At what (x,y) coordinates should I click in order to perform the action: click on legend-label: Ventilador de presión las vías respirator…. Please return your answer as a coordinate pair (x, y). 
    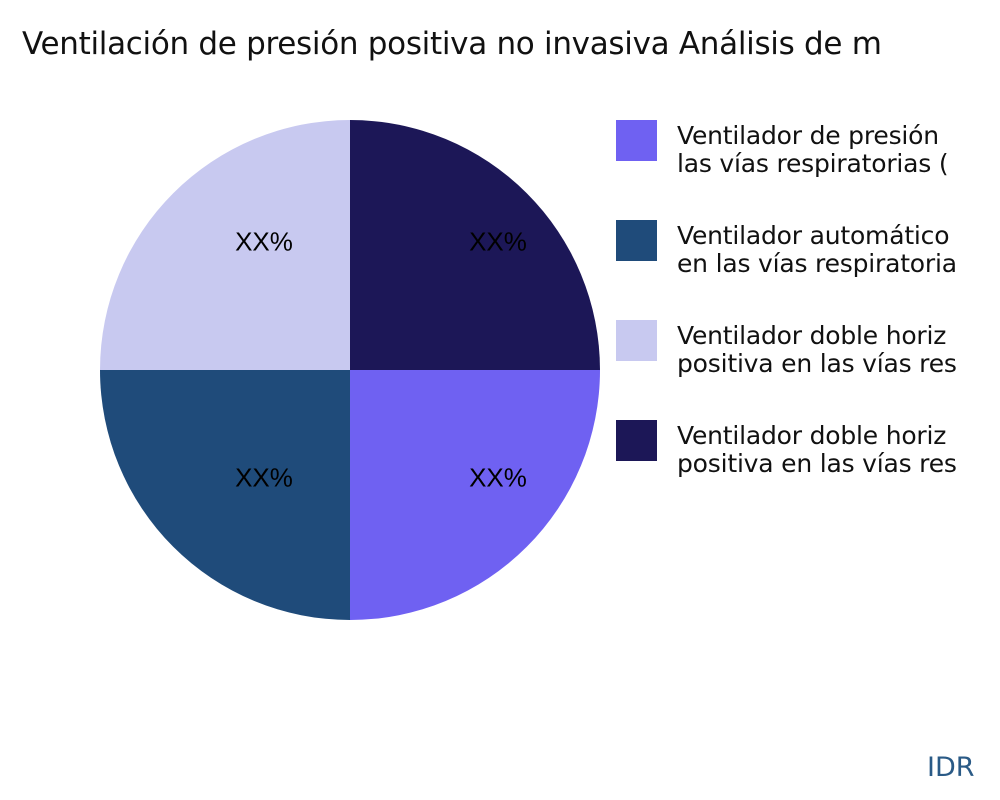
    Looking at the image, I should click on (813, 149).